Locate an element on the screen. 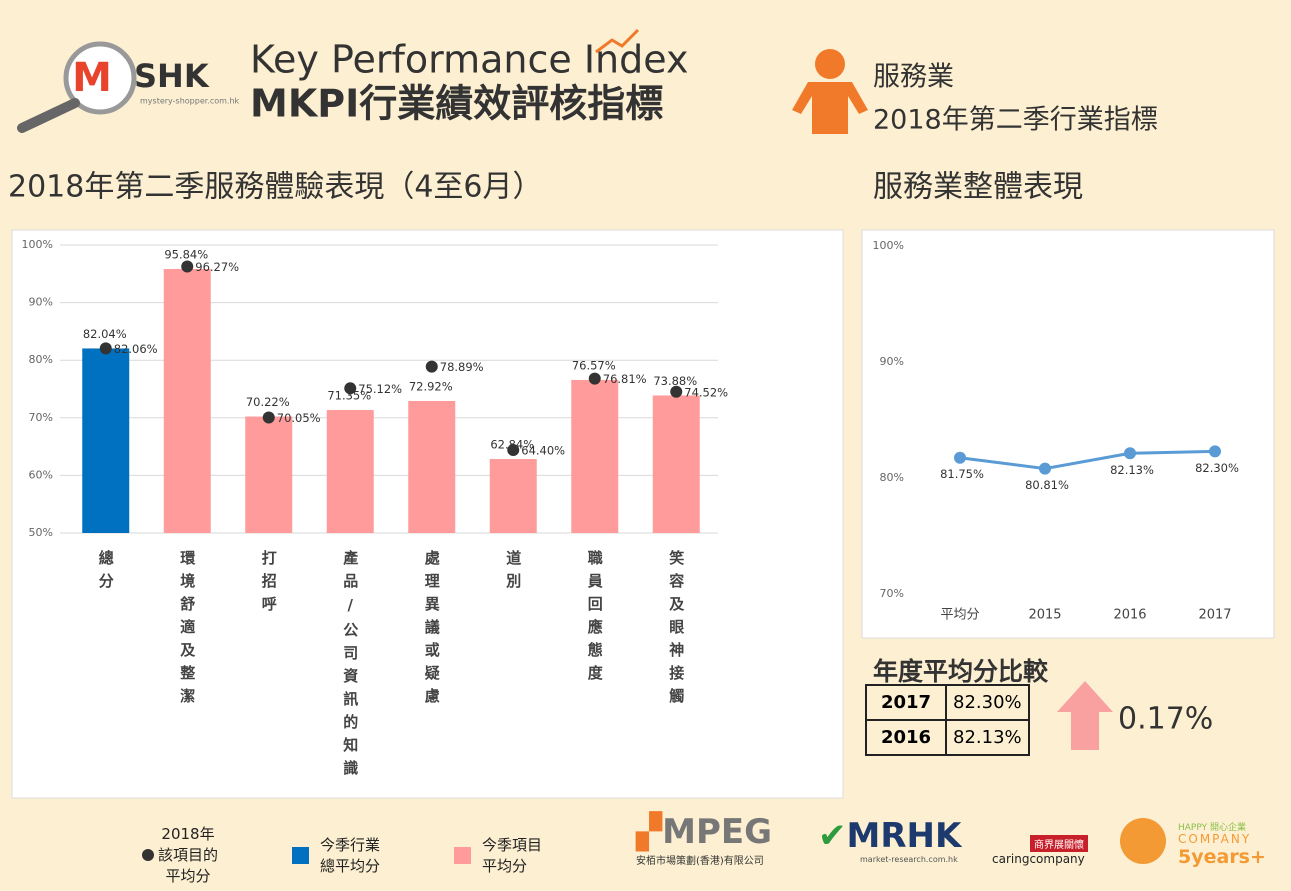 This screenshot has height=891, width=1291. value-label: 75.12% is located at coordinates (380, 389).